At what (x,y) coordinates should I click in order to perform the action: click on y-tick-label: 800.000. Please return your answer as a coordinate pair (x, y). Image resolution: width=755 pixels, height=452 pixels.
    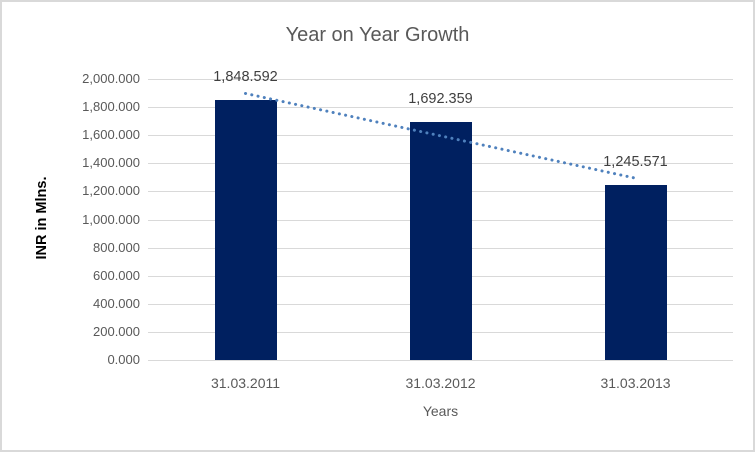
    Looking at the image, I should click on (116, 247).